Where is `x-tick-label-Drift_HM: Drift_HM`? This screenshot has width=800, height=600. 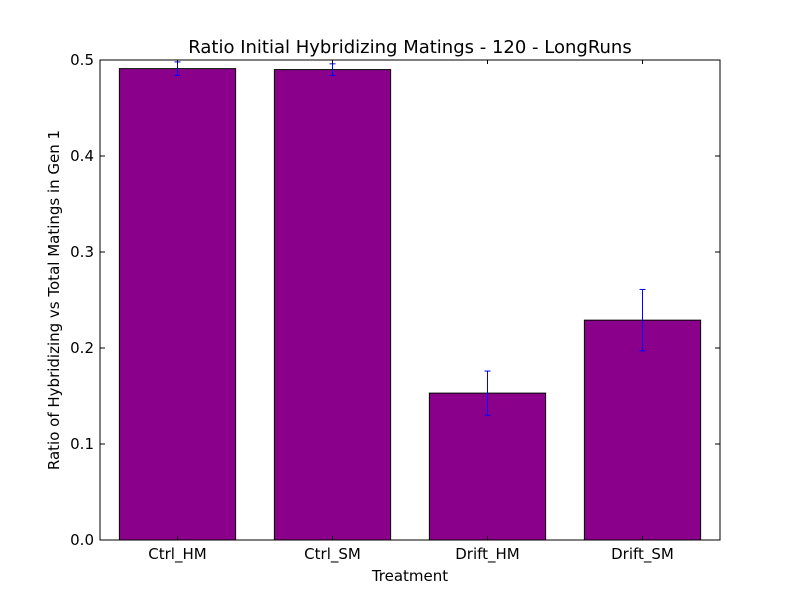
x-tick-label-Drift_HM: Drift_HM is located at coordinates (487, 554).